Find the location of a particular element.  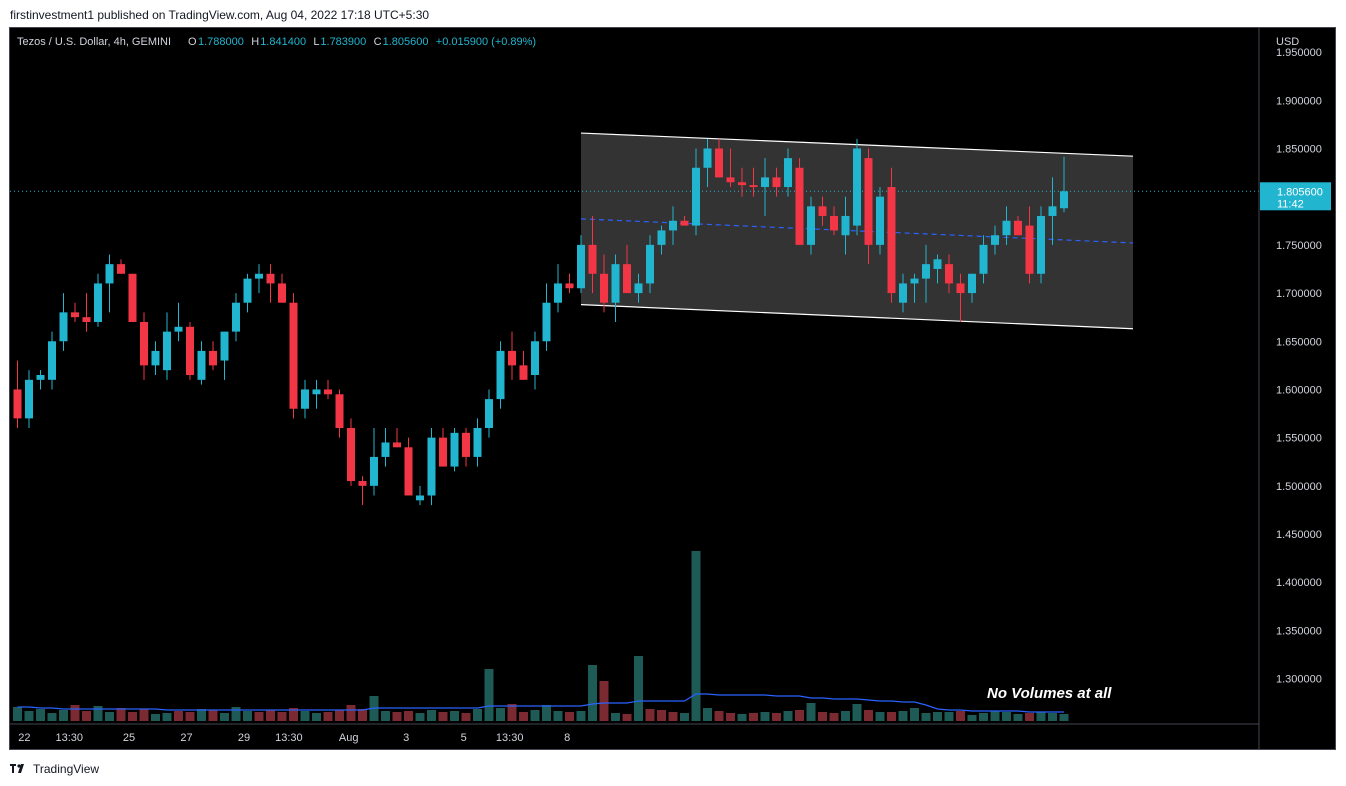

tradingview-logo-icon is located at coordinates (17, 768).